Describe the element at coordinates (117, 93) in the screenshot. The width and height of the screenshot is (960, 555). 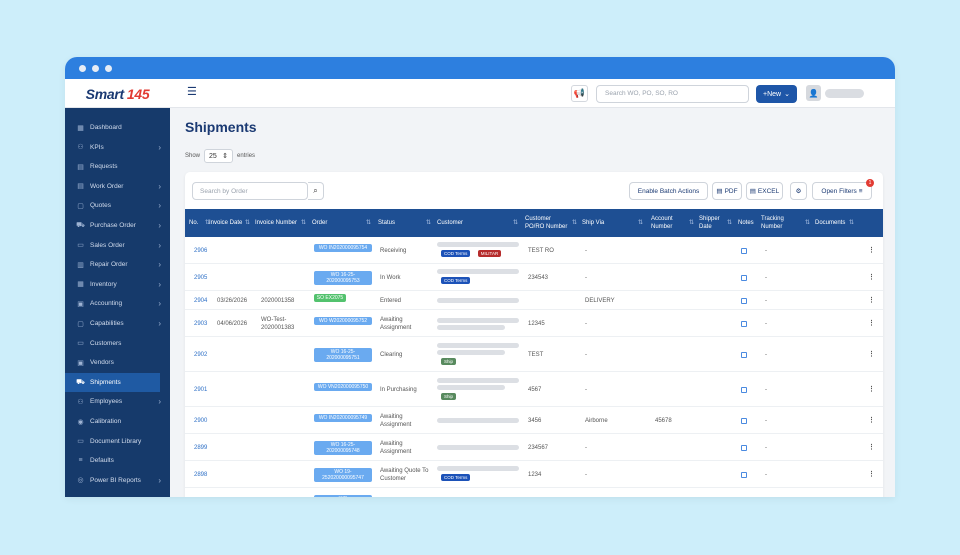
I see `app-logo: Smart 145` at that location.